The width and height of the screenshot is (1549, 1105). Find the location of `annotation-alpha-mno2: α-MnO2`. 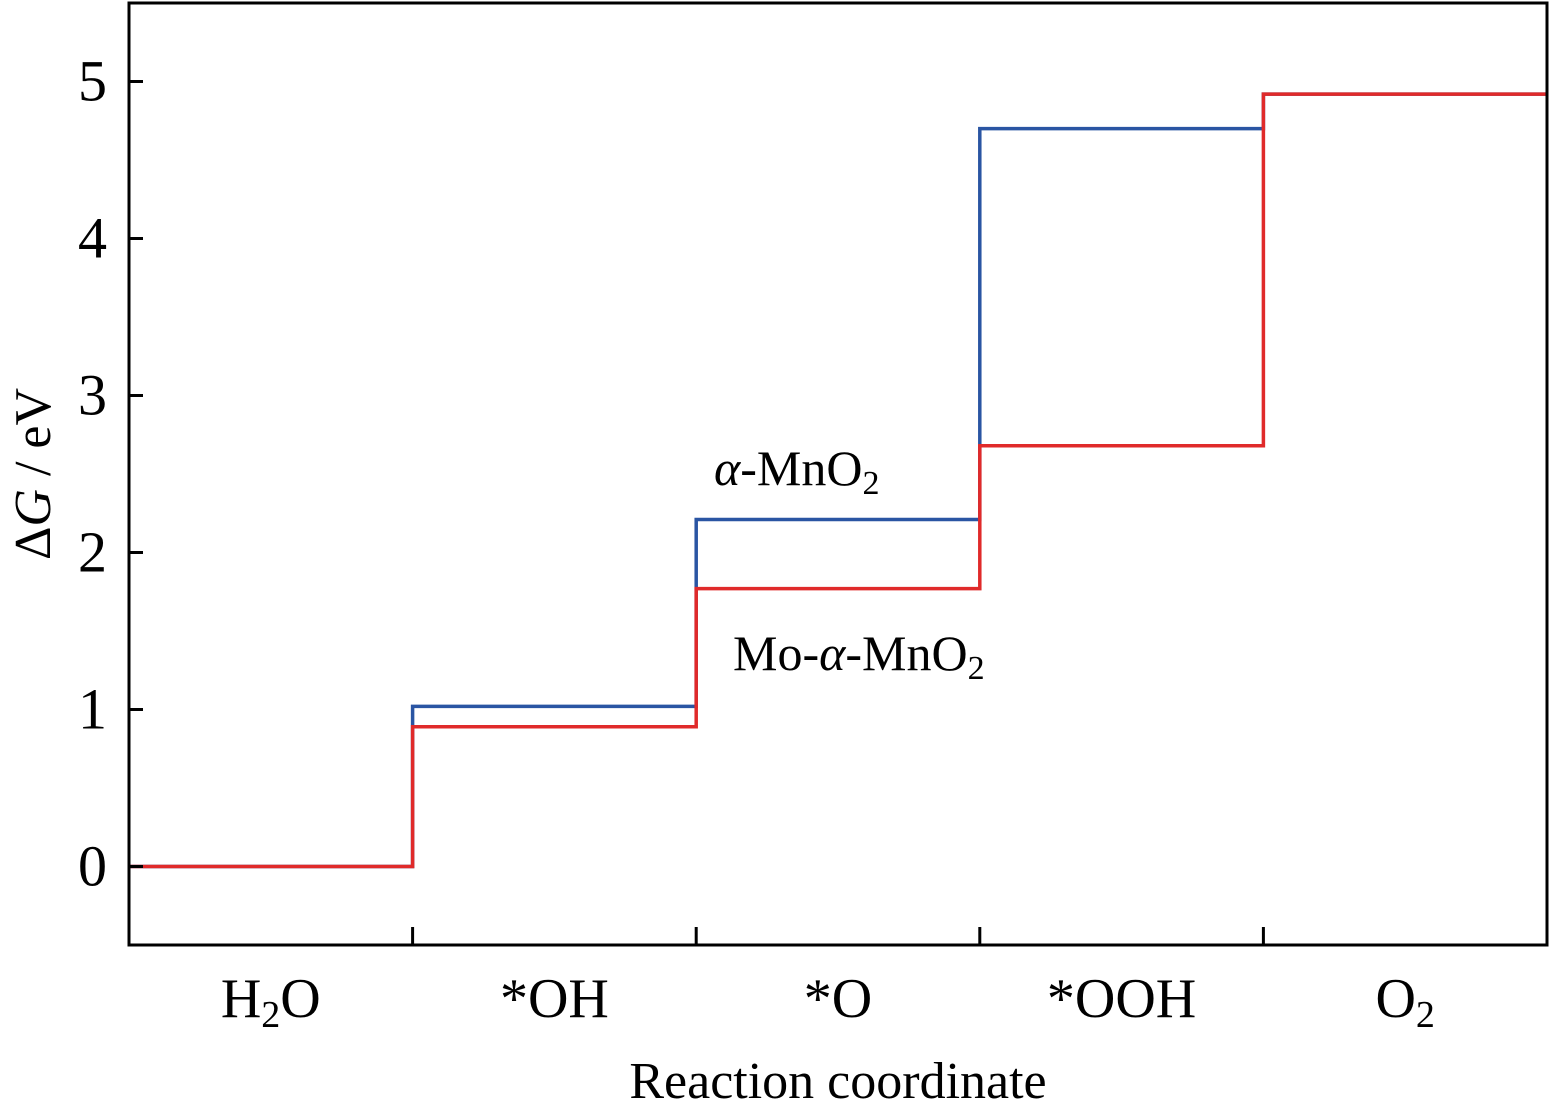

annotation-alpha-mno2: α-MnO2 is located at coordinates (796, 471).